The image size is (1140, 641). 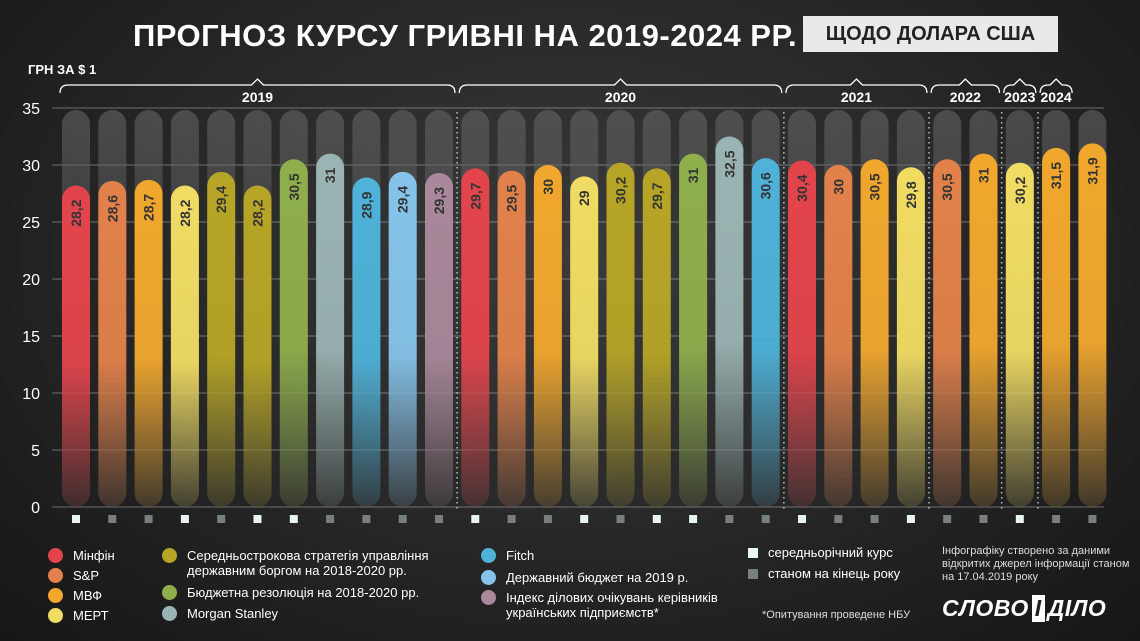 What do you see at coordinates (1038, 608) in the screenshot?
I see `logo-part-2: І` at bounding box center [1038, 608].